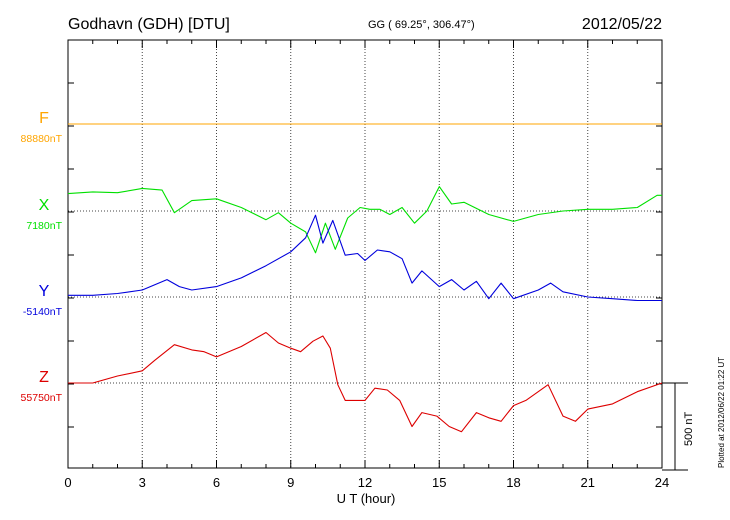  I want to click on x-tick-label: 6, so click(216, 482).